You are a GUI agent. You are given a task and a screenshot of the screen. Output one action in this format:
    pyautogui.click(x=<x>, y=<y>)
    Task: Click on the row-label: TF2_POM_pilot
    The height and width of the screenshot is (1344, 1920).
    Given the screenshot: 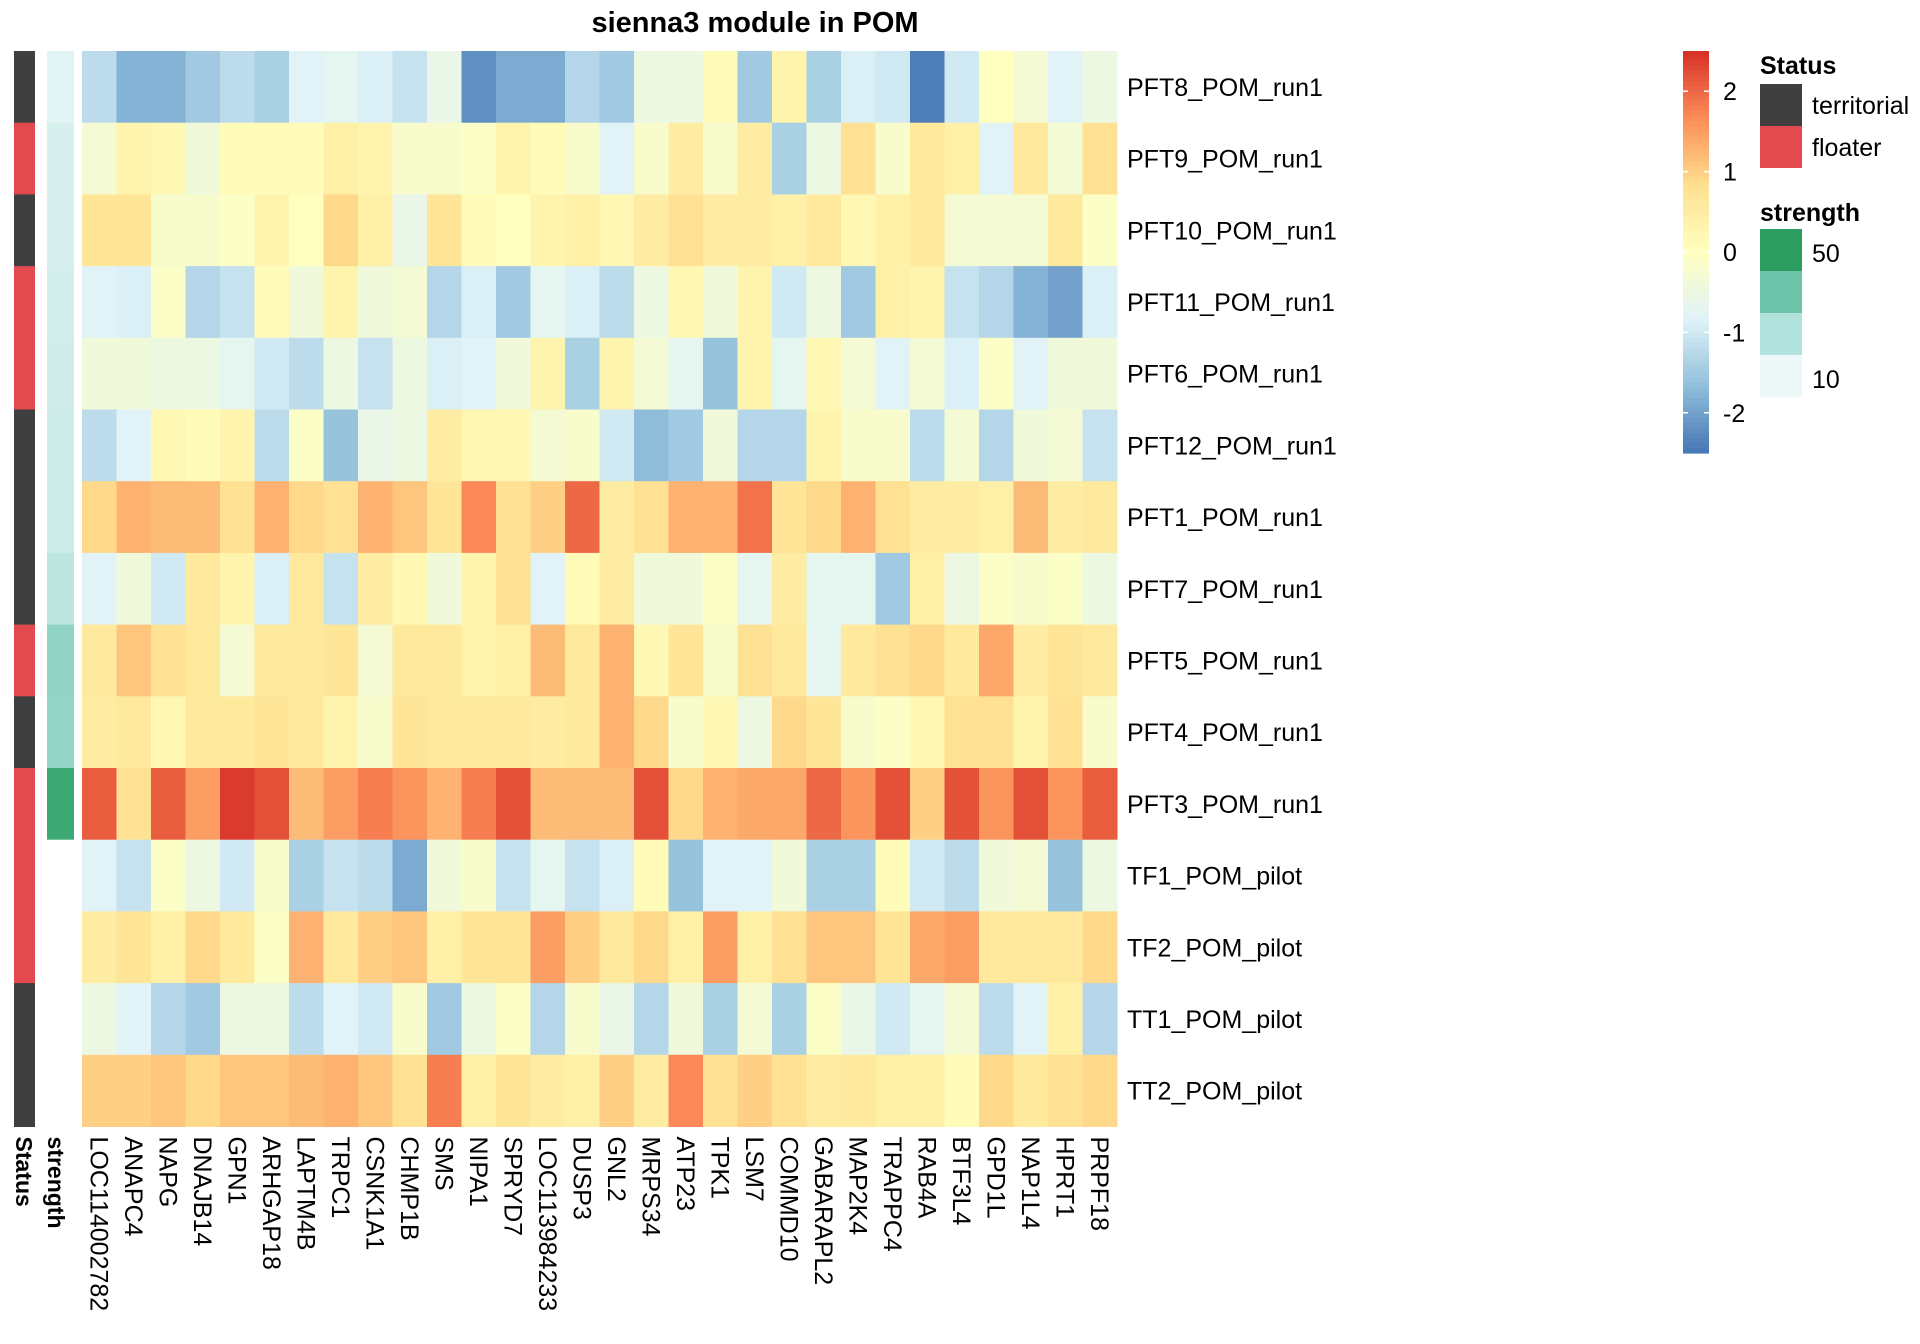 What is the action you would take?
    pyautogui.click(x=1214, y=948)
    